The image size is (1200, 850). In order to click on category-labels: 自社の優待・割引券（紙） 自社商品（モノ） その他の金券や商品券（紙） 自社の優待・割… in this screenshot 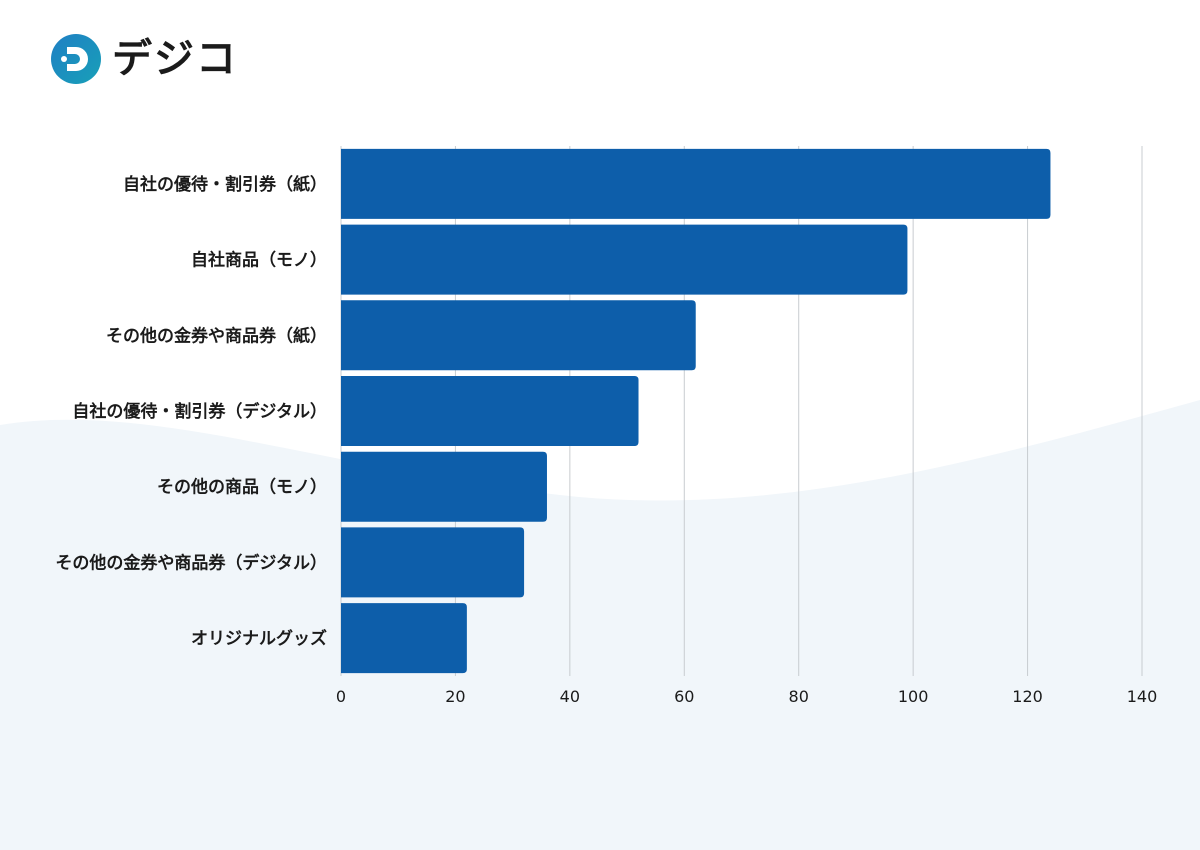, I will do `click(191, 411)`.